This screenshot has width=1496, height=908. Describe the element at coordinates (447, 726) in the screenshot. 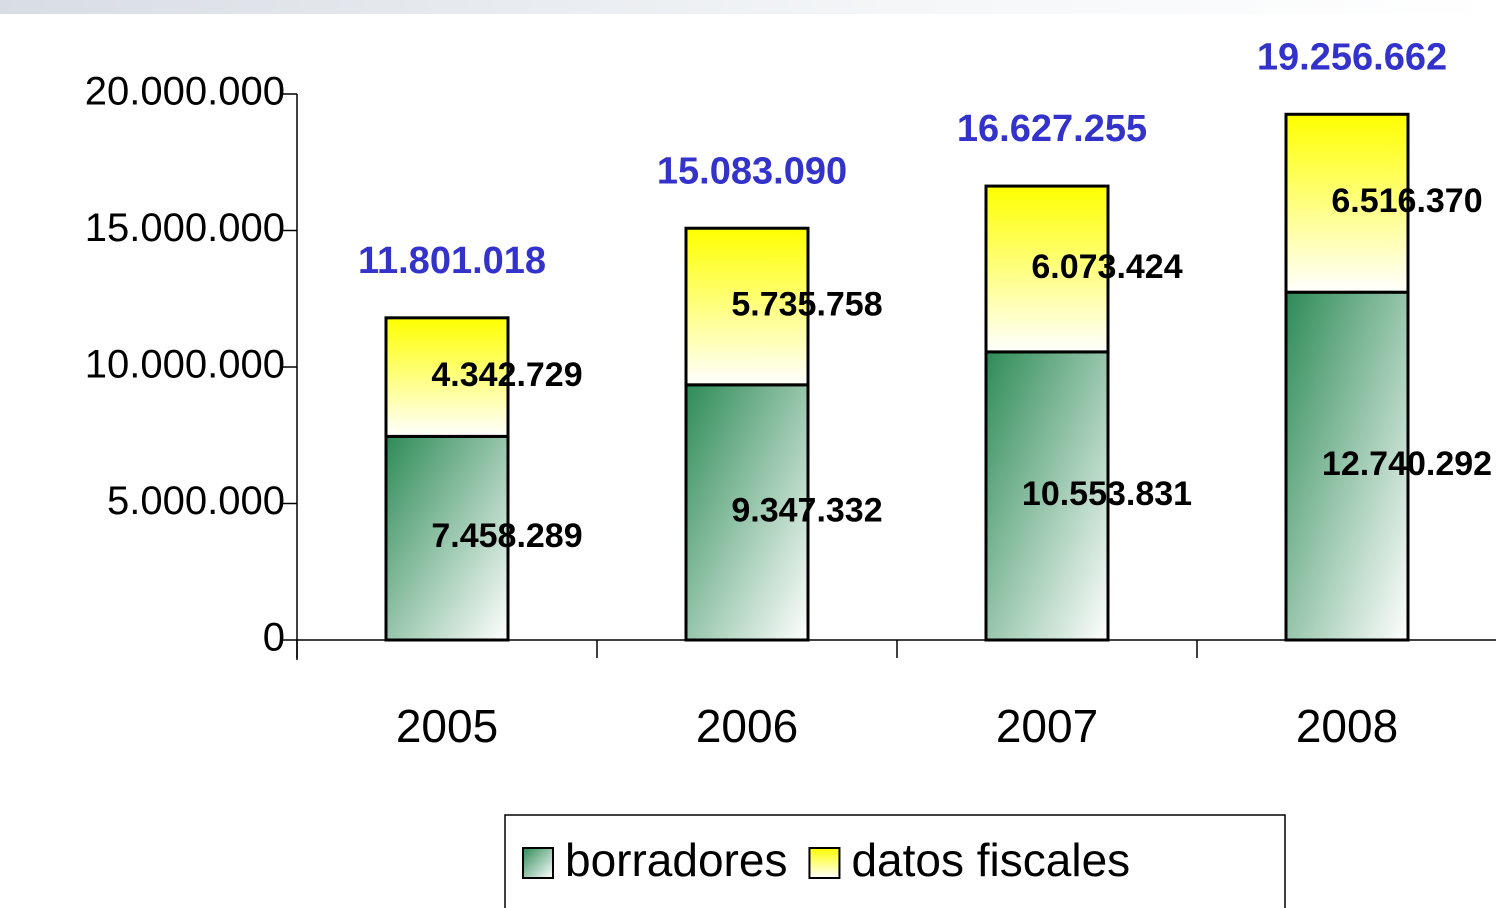

I see `x-tick-label: 2005` at that location.